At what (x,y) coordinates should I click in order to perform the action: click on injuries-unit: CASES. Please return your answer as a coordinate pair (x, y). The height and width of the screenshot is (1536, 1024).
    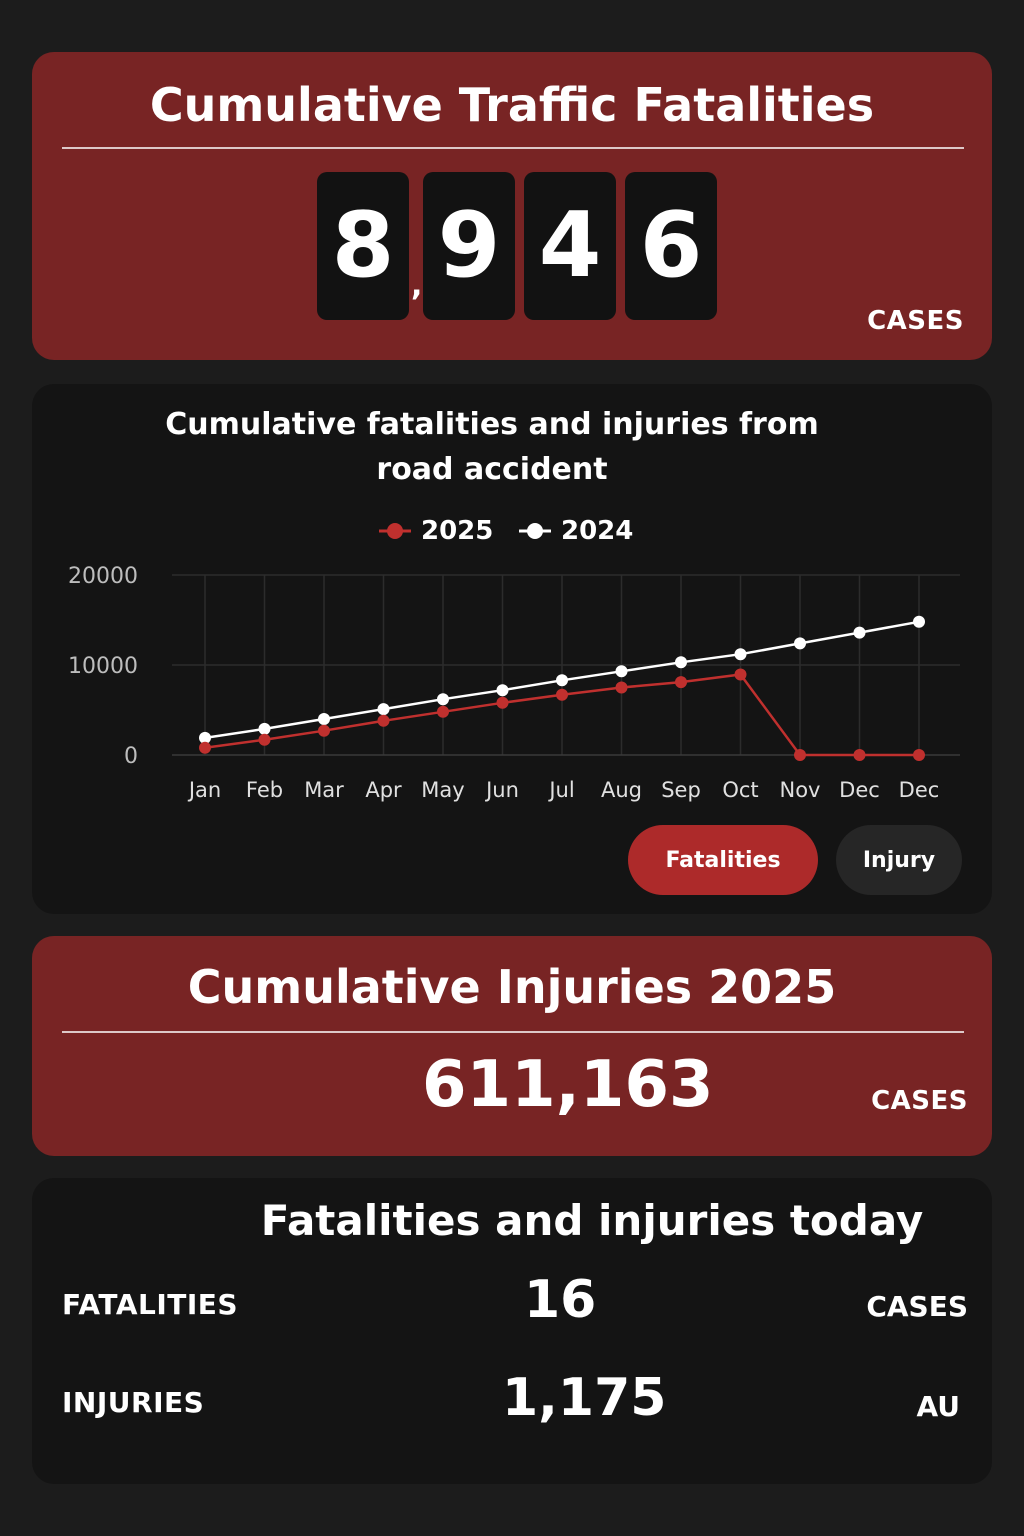
    Looking at the image, I should click on (919, 1101).